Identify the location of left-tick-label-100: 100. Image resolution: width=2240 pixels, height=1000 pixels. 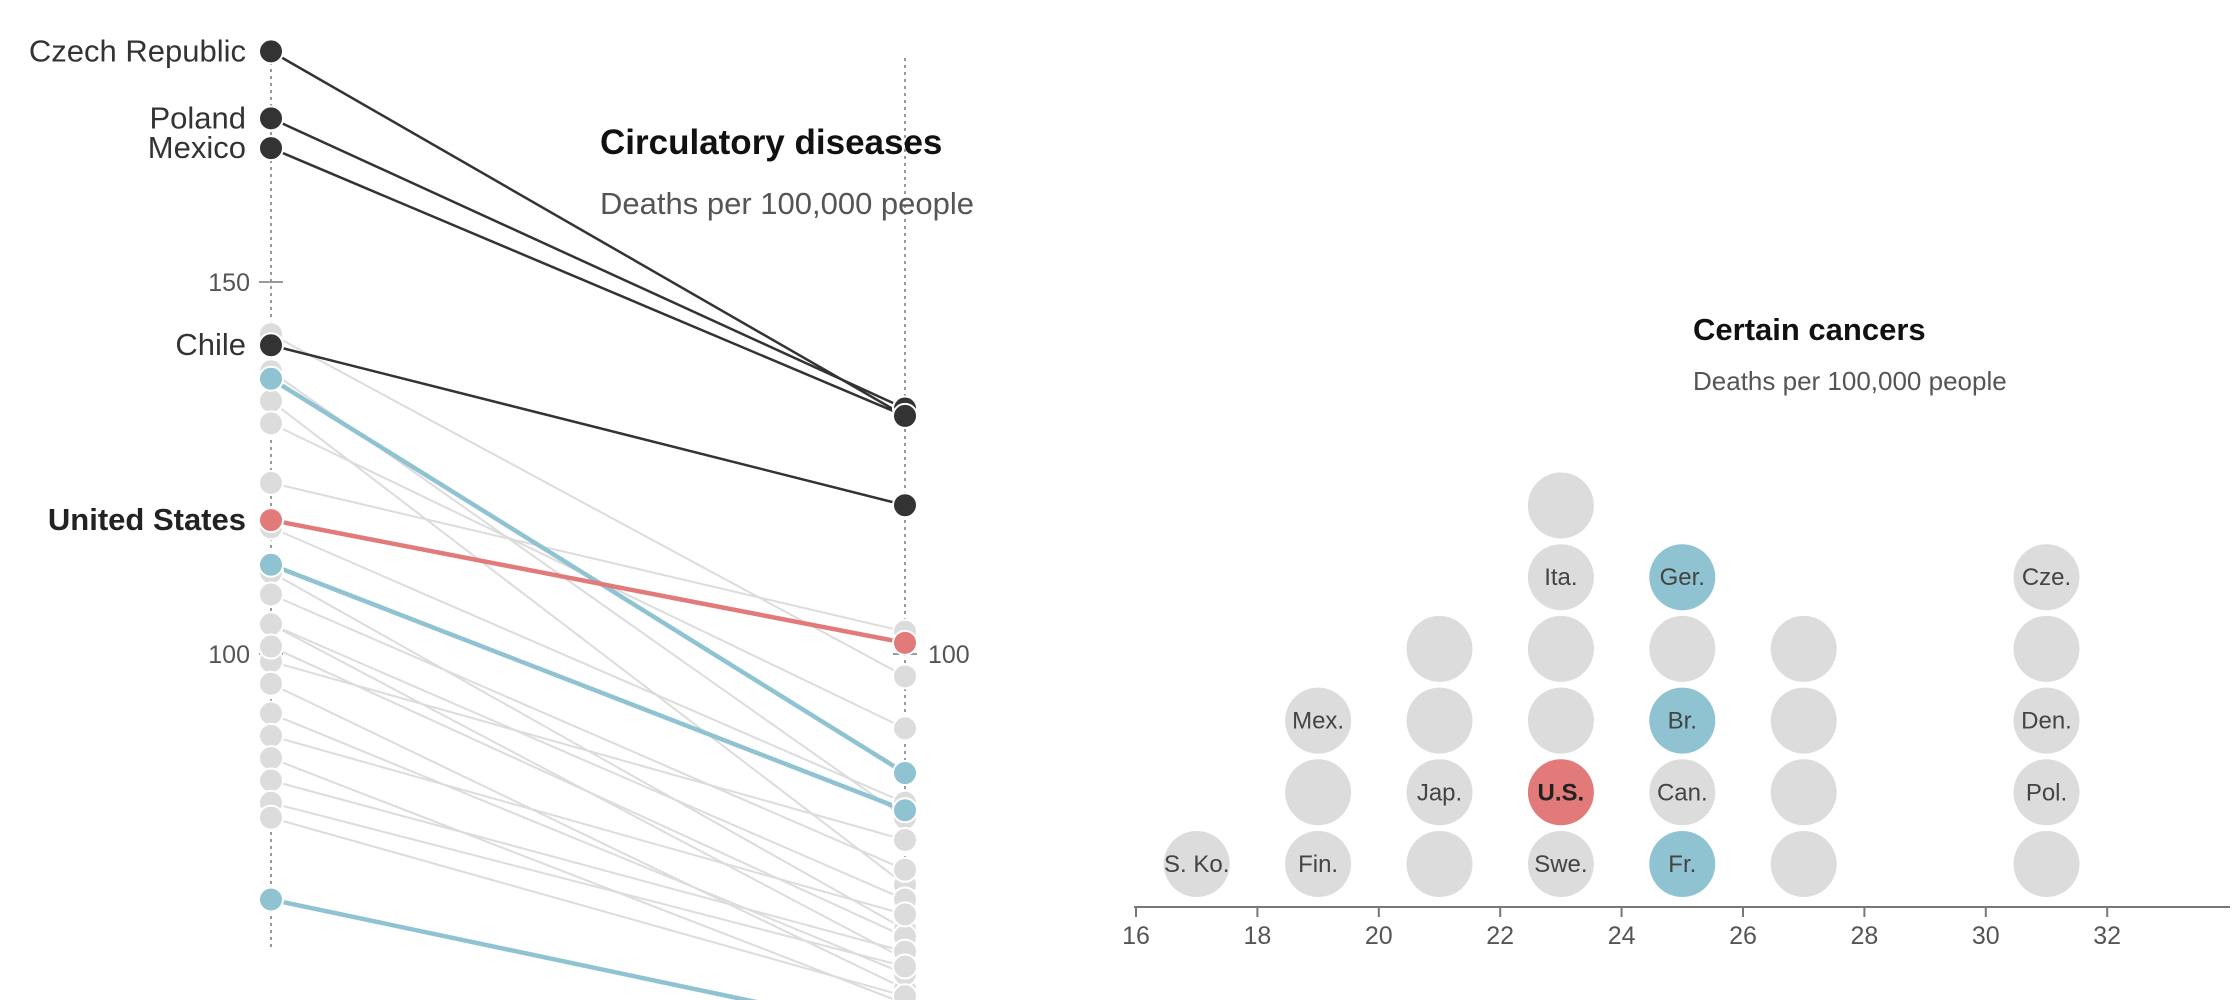
(229, 655).